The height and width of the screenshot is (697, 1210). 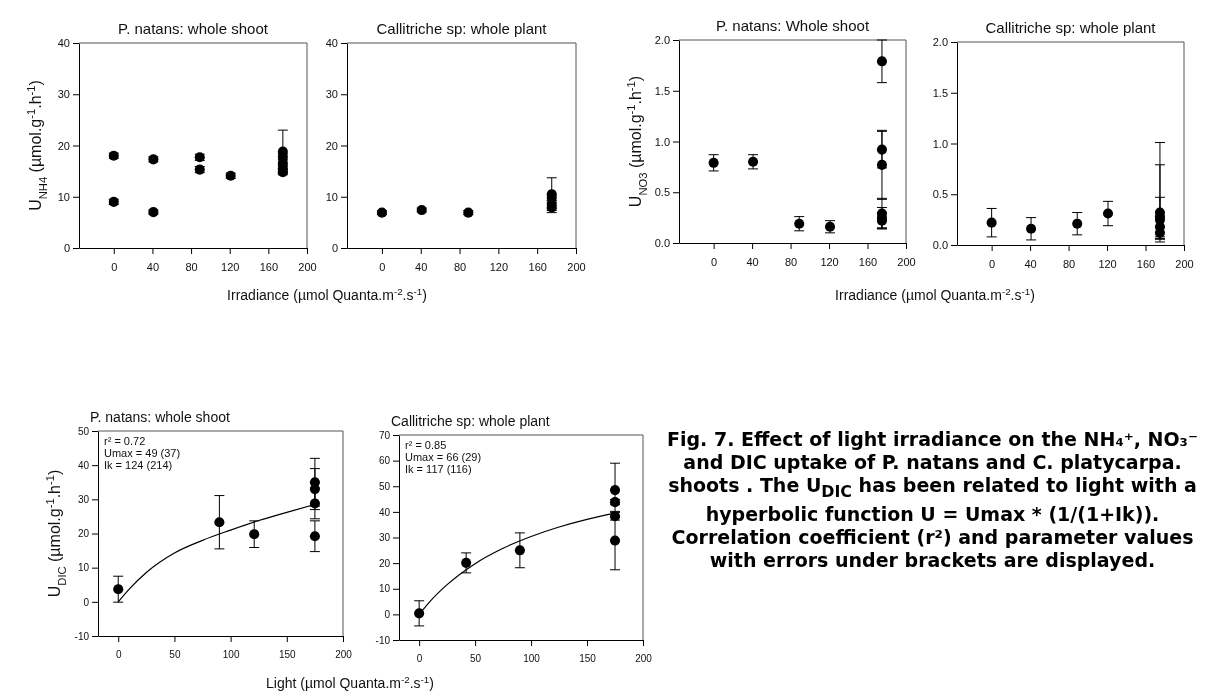 I want to click on annotation: Umax = 49 (37), so click(x=142, y=453).